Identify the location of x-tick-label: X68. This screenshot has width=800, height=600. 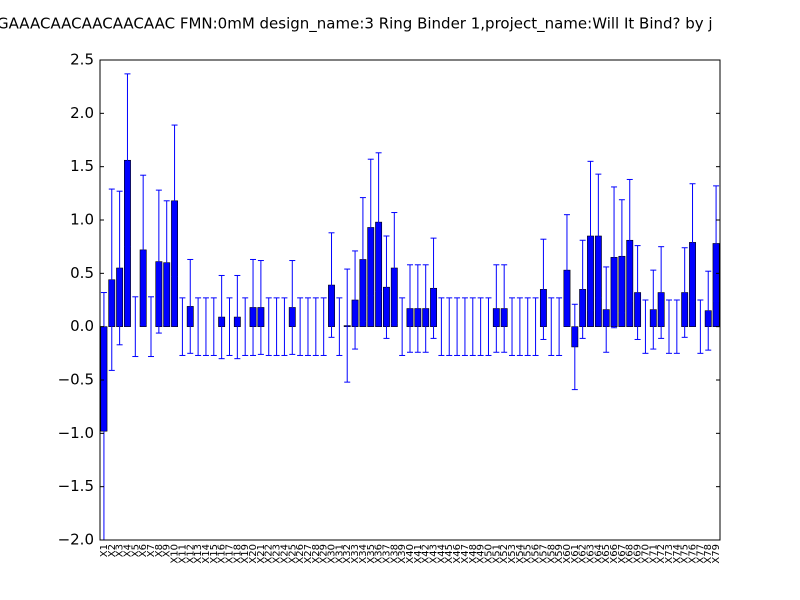
(630, 554).